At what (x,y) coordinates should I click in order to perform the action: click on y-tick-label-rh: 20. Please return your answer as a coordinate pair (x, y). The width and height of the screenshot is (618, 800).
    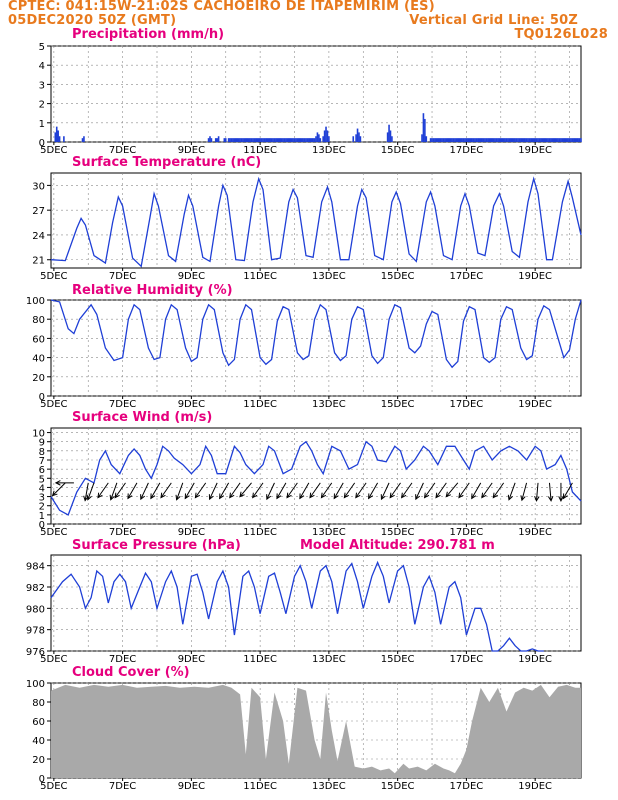
    Looking at the image, I should click on (38, 378).